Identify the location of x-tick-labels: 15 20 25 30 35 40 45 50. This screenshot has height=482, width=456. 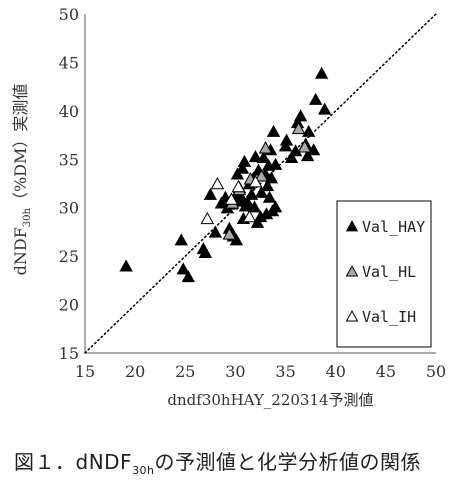
(260, 371).